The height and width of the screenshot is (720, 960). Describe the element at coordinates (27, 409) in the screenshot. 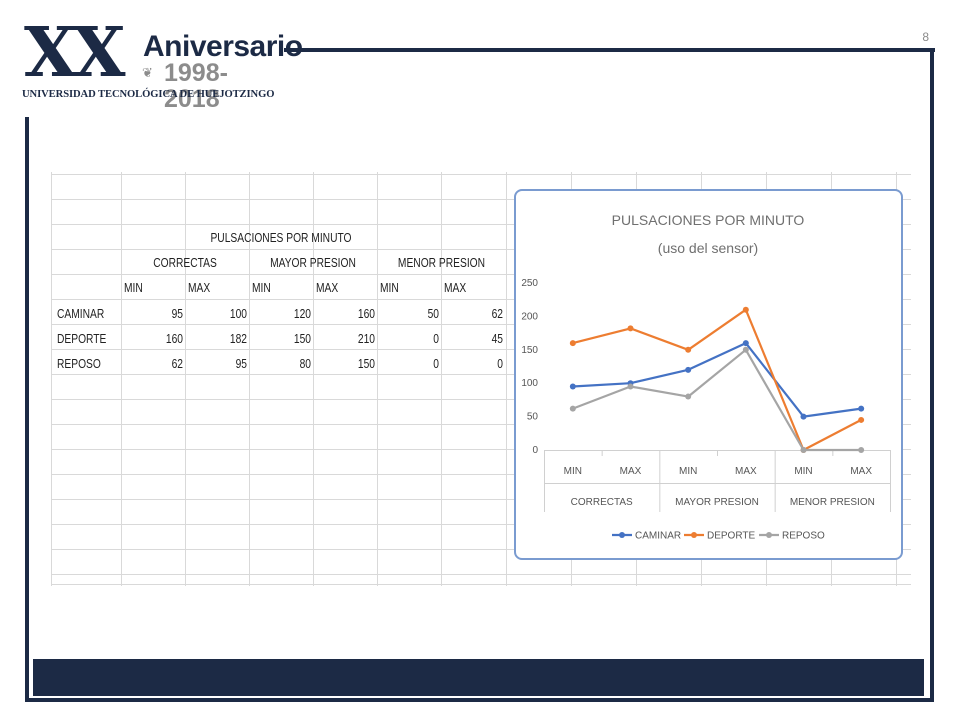

I see `frame-left-rule` at that location.